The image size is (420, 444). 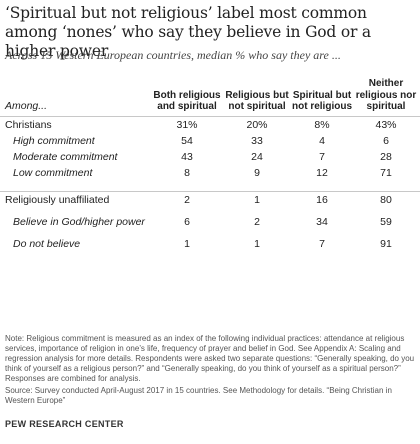 What do you see at coordinates (54, 140) in the screenshot?
I see `row-label: High commitment` at bounding box center [54, 140].